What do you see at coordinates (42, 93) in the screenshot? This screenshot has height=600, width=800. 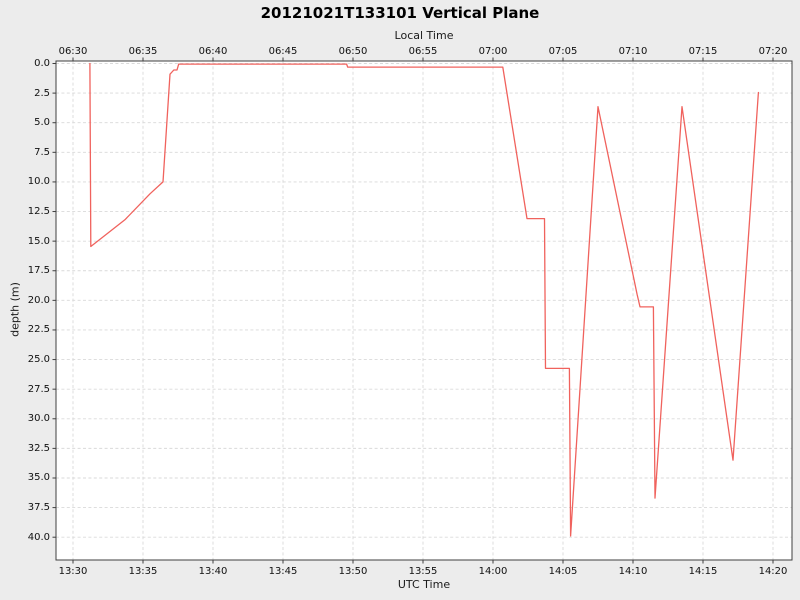 I see `y-tick-label: 2.5` at bounding box center [42, 93].